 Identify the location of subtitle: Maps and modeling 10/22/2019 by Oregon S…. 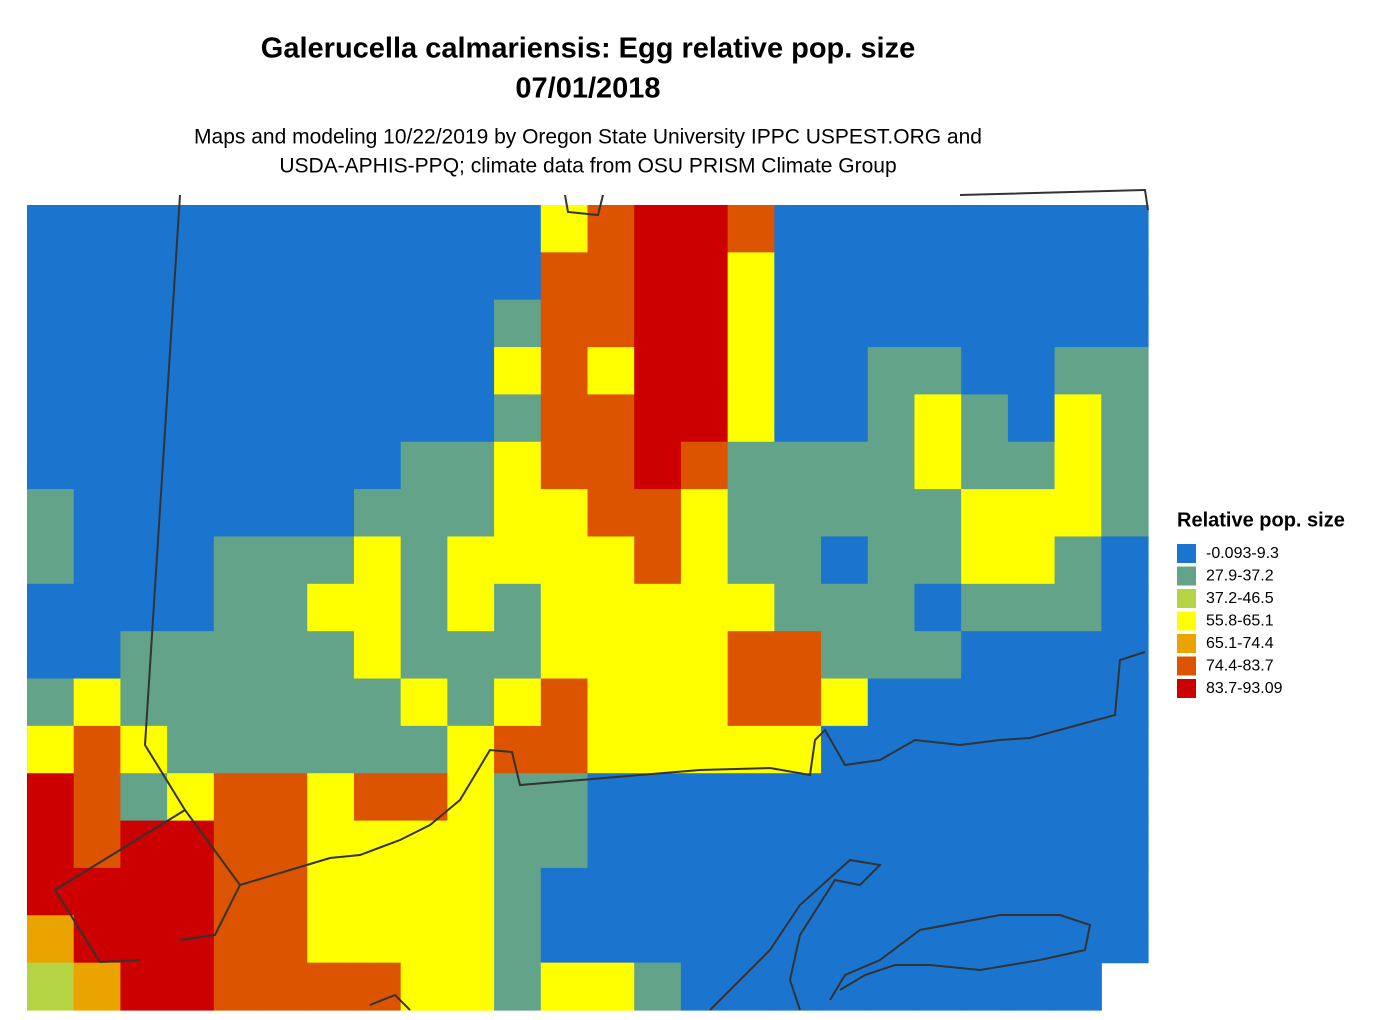
(588, 137).